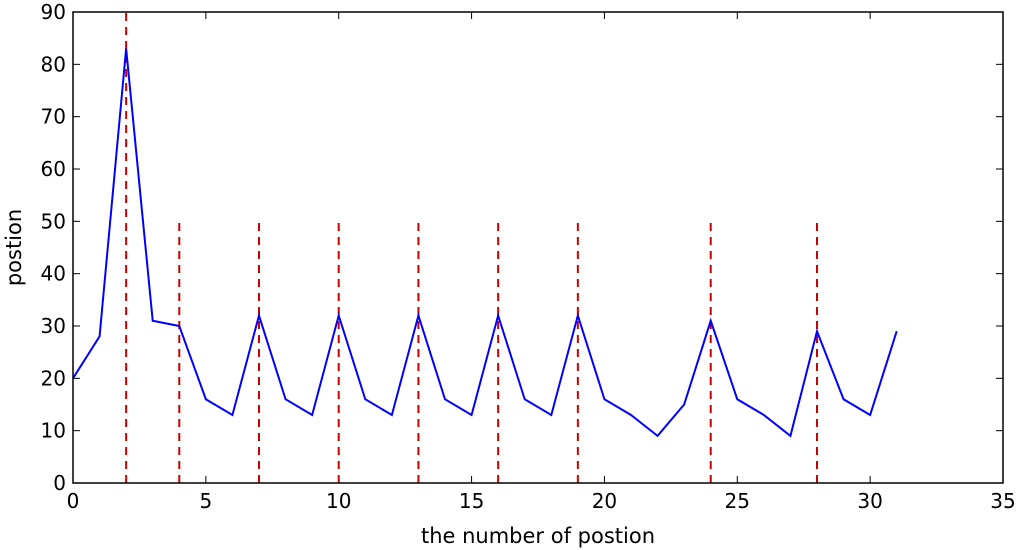  Describe the element at coordinates (53, 274) in the screenshot. I see `y-tick-label: 40` at that location.